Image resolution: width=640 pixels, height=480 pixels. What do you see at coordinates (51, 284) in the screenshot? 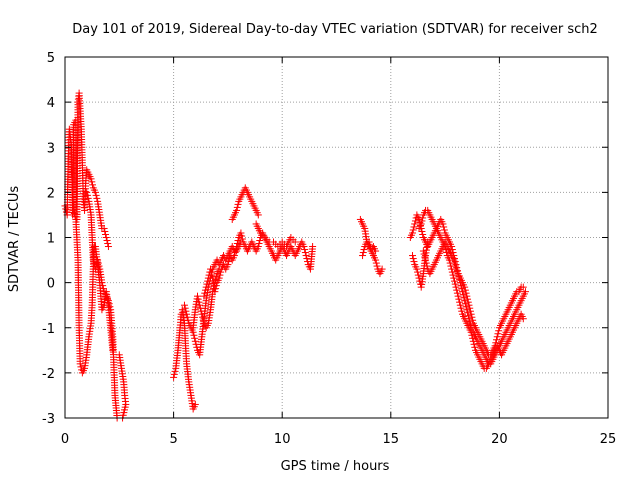
I see `y-tick-label: 0` at bounding box center [51, 284].